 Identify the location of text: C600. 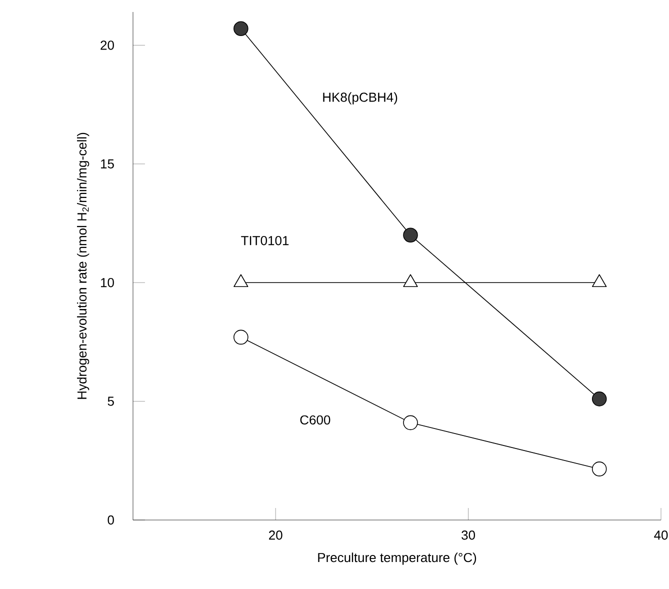
(315, 420).